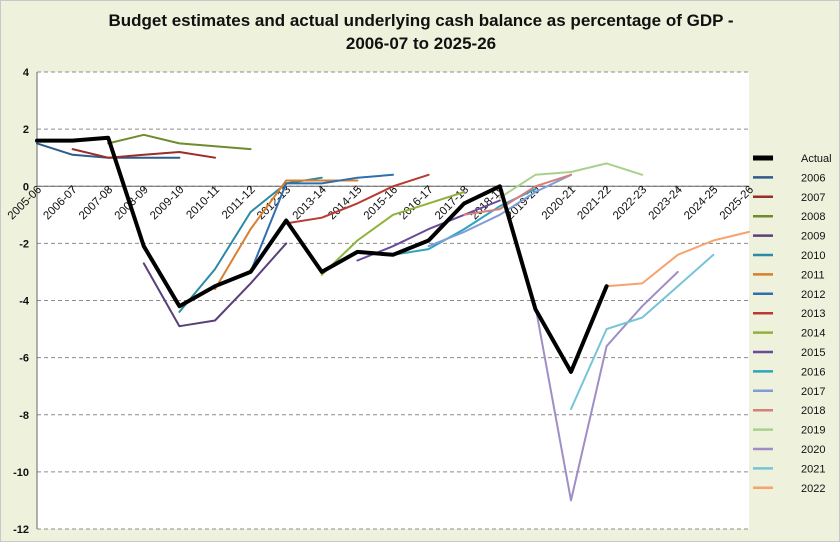  What do you see at coordinates (26, 73) in the screenshot?
I see `y-tick-label: 4` at bounding box center [26, 73].